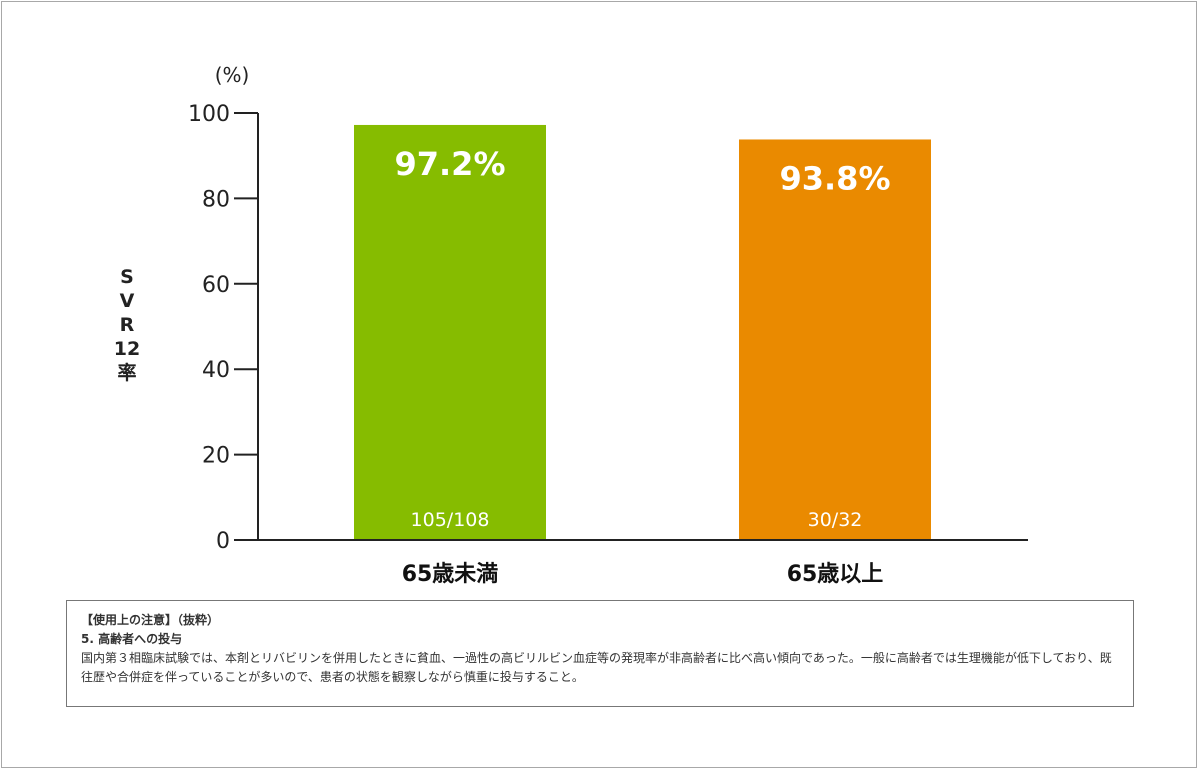 This screenshot has width=1200, height=771. What do you see at coordinates (127, 277) in the screenshot?
I see `y-axis-label-char: S` at bounding box center [127, 277].